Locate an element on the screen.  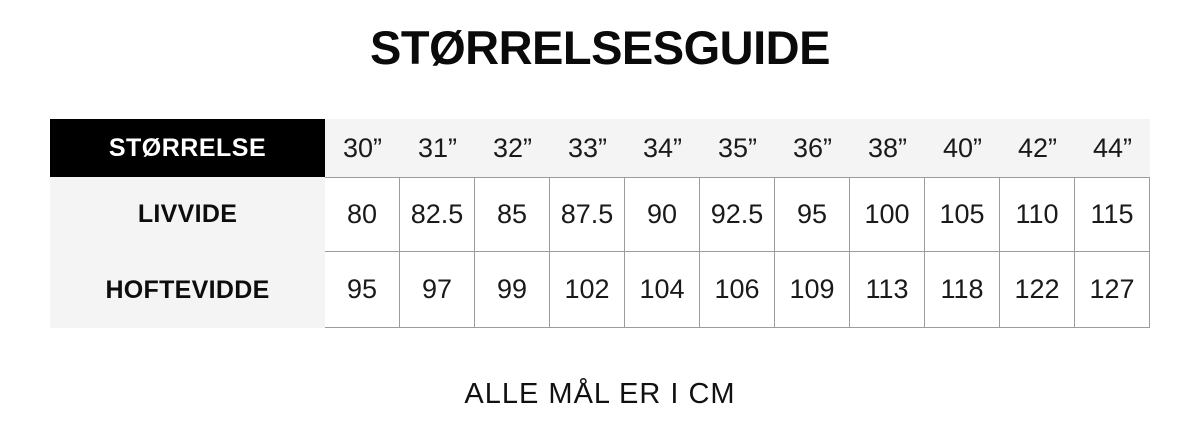
hip-value-cell: 97 is located at coordinates (437, 290).